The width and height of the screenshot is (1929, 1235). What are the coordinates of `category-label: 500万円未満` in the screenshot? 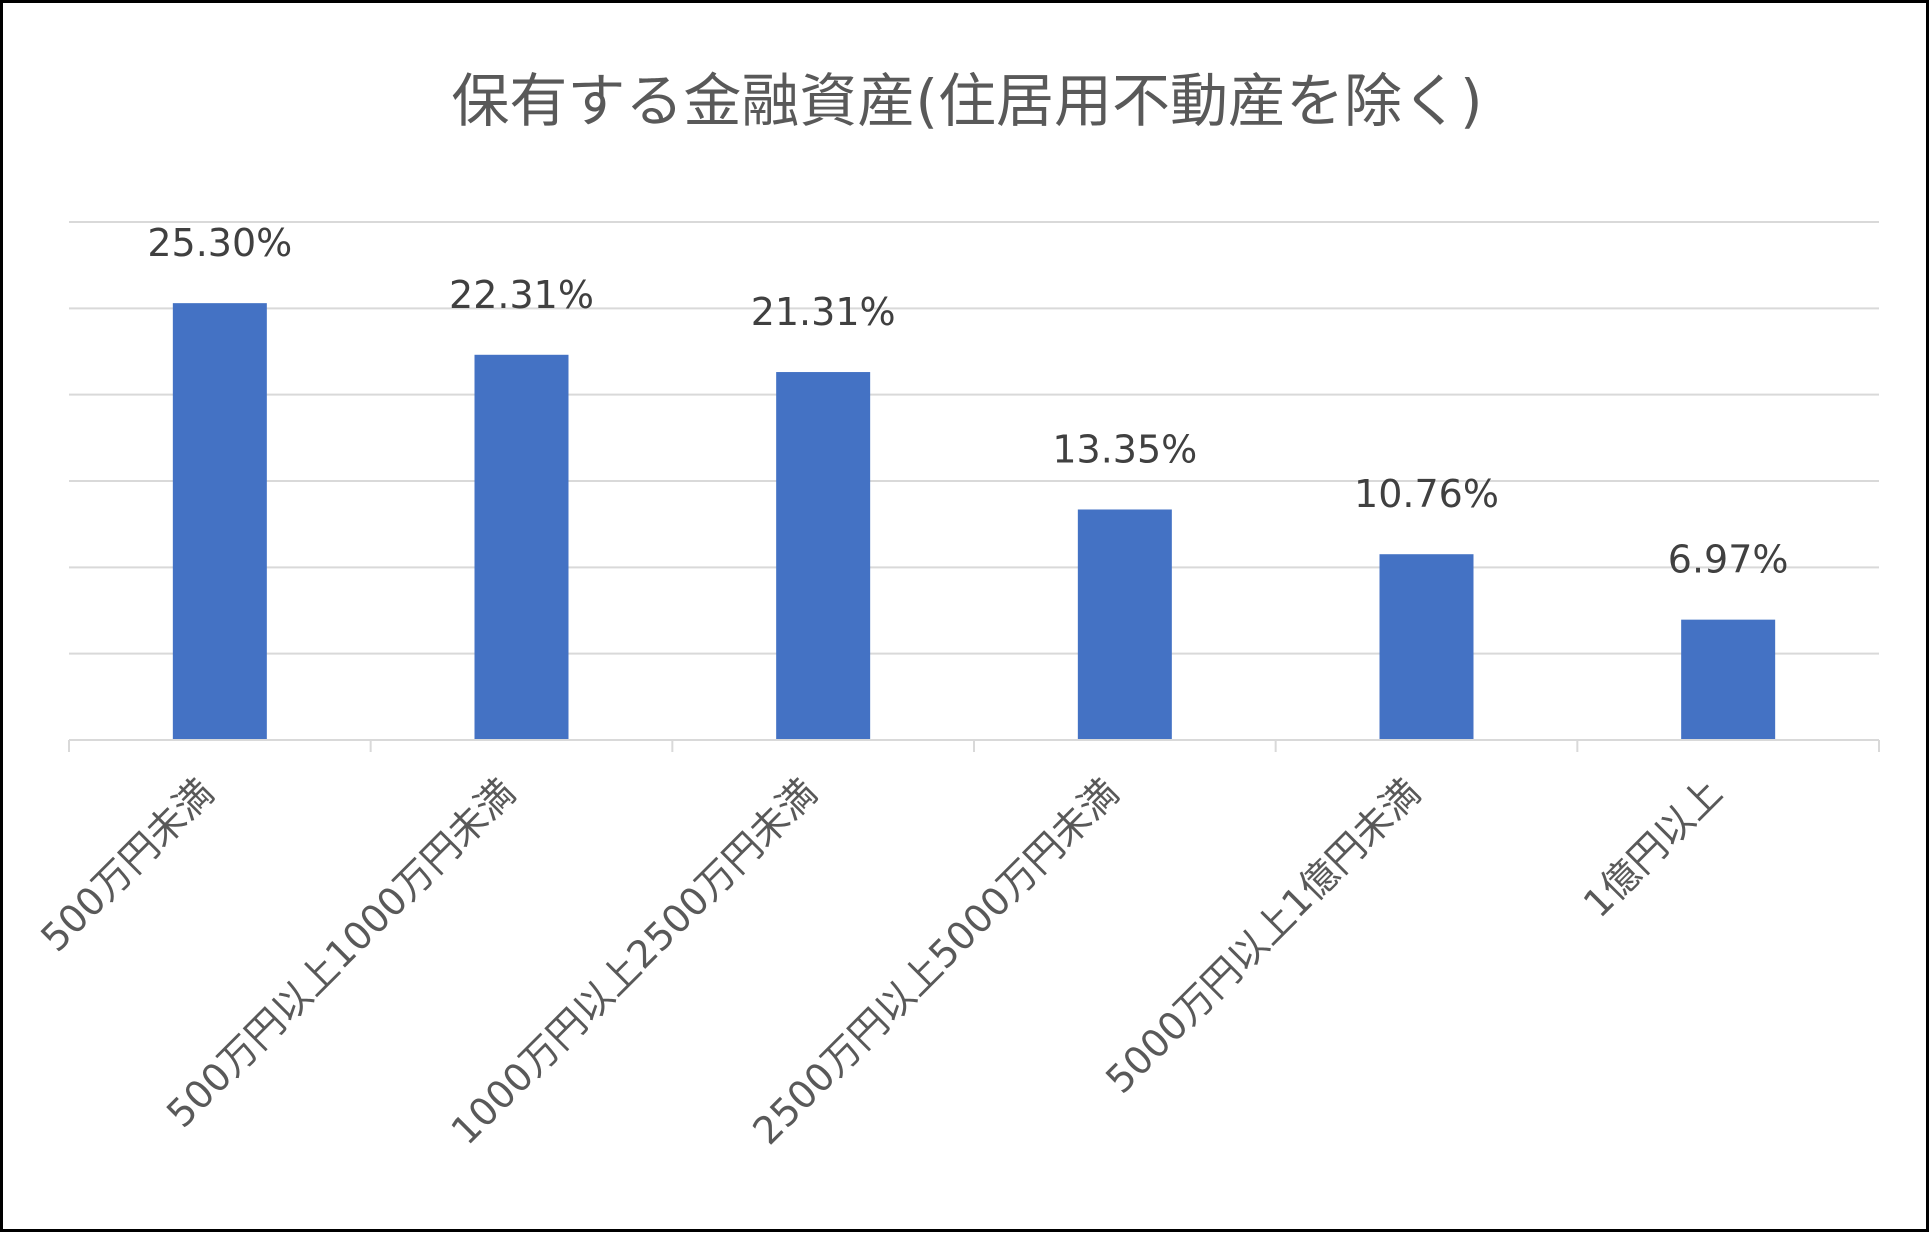 It's located at (127, 865).